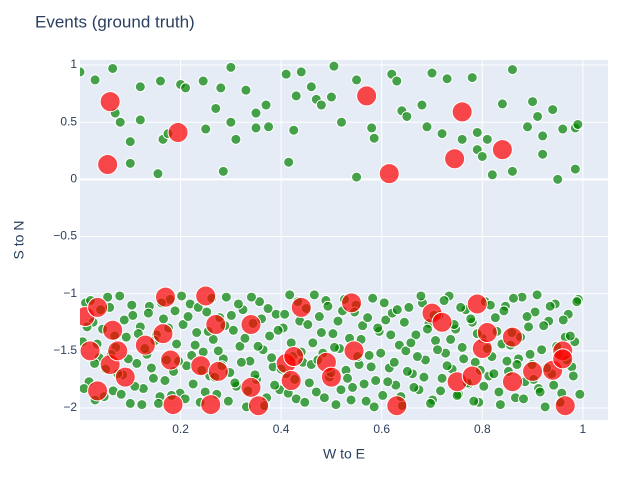  What do you see at coordinates (68, 121) in the screenshot?
I see `y-tick-label: 0.5` at bounding box center [68, 121].